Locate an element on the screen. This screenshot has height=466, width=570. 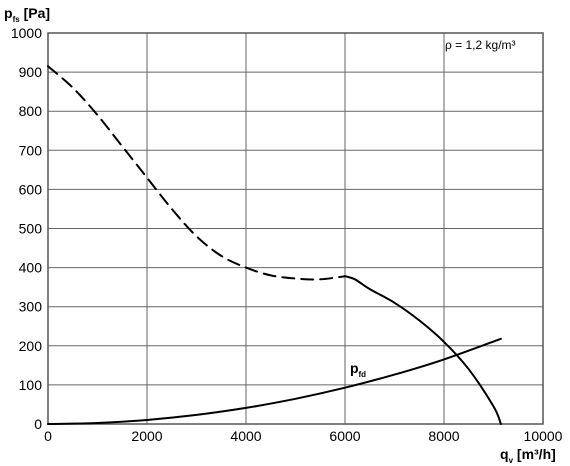
x-tick-label: 10000 is located at coordinates (543, 436).